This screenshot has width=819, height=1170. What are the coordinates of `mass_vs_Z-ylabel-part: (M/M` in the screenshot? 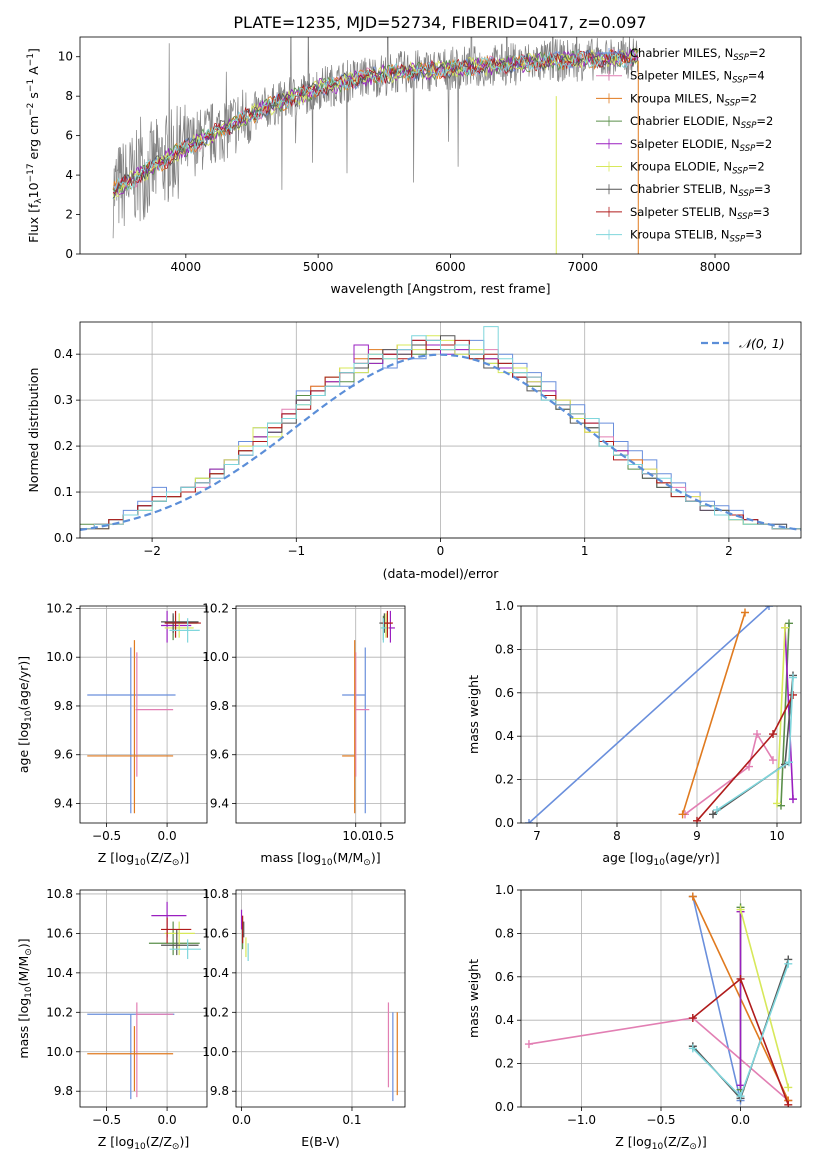 It's located at (23, 971).